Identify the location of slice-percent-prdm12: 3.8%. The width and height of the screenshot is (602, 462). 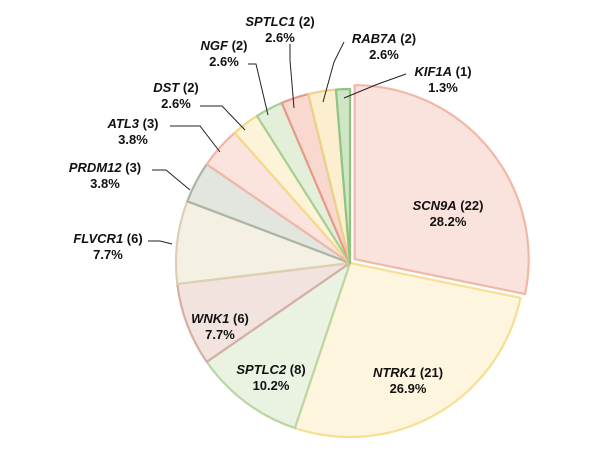
(105, 183).